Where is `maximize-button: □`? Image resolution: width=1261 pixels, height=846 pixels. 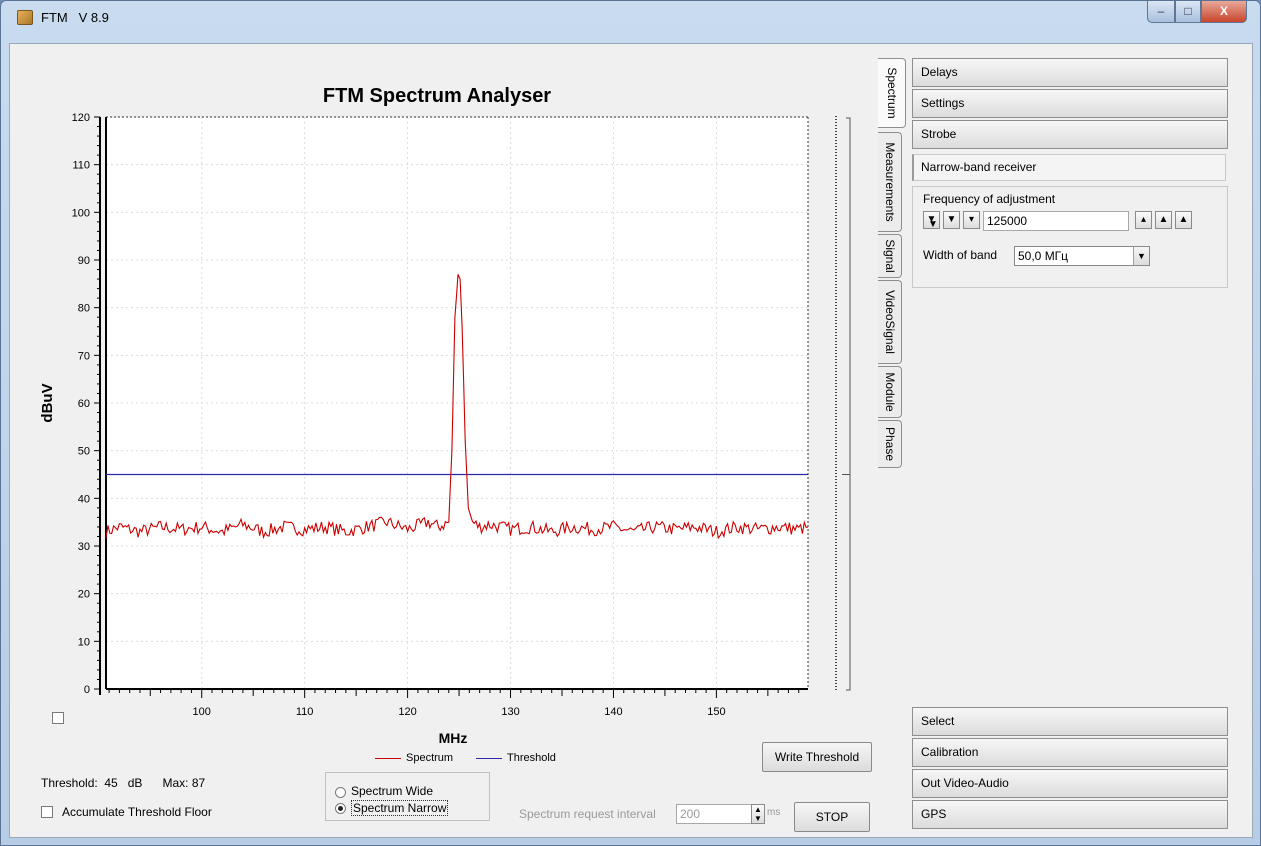 maximize-button: □ is located at coordinates (1188, 12).